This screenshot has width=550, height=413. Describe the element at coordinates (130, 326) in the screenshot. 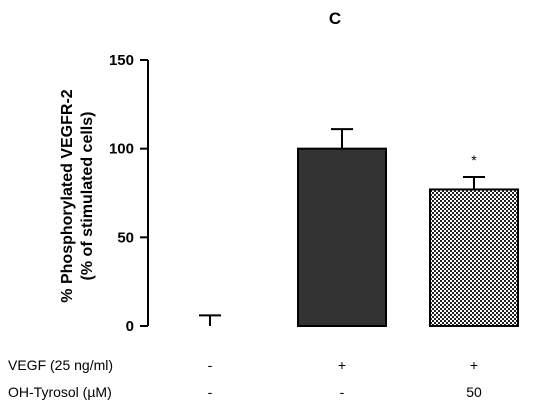

I see `y-tick-label: 0` at that location.